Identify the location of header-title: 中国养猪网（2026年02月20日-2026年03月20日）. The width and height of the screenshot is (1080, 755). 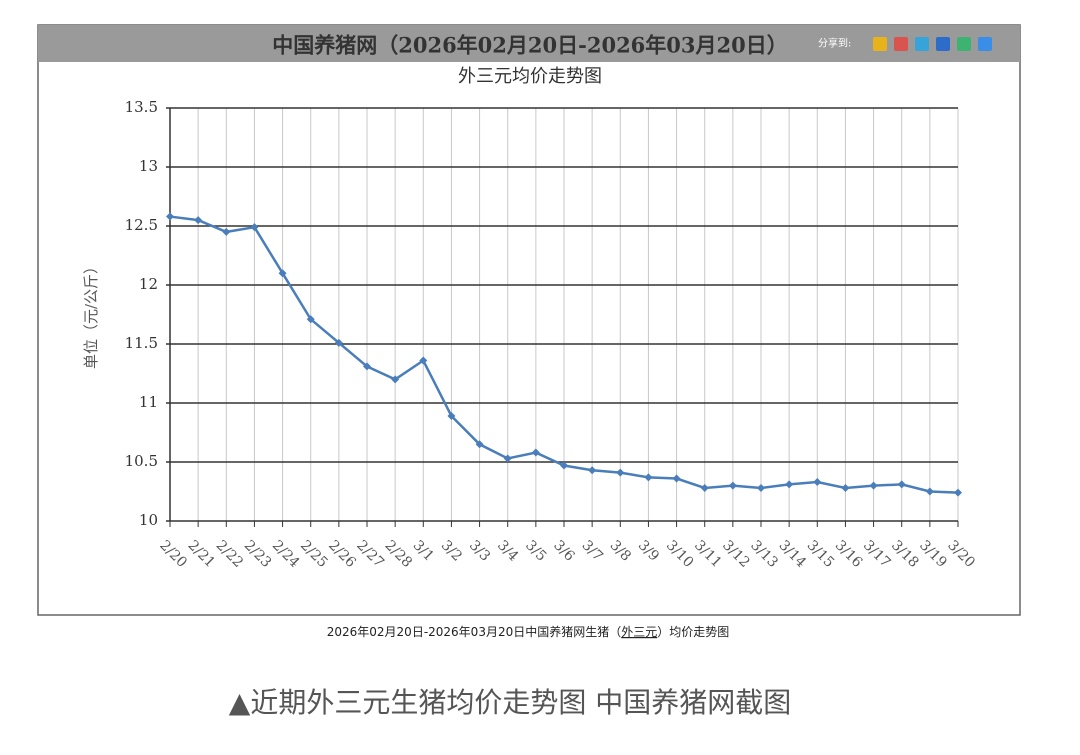
(530, 45).